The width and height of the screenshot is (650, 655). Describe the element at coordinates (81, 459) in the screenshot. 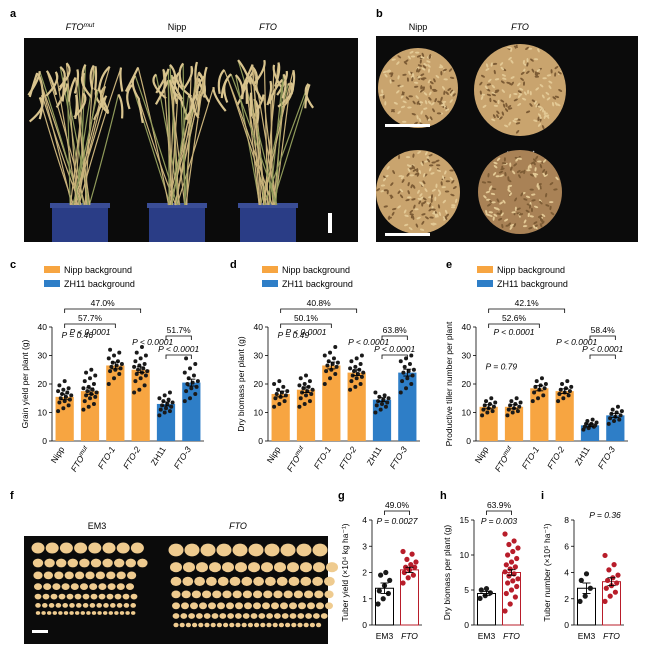

I see `category-label: FTOmut` at that location.